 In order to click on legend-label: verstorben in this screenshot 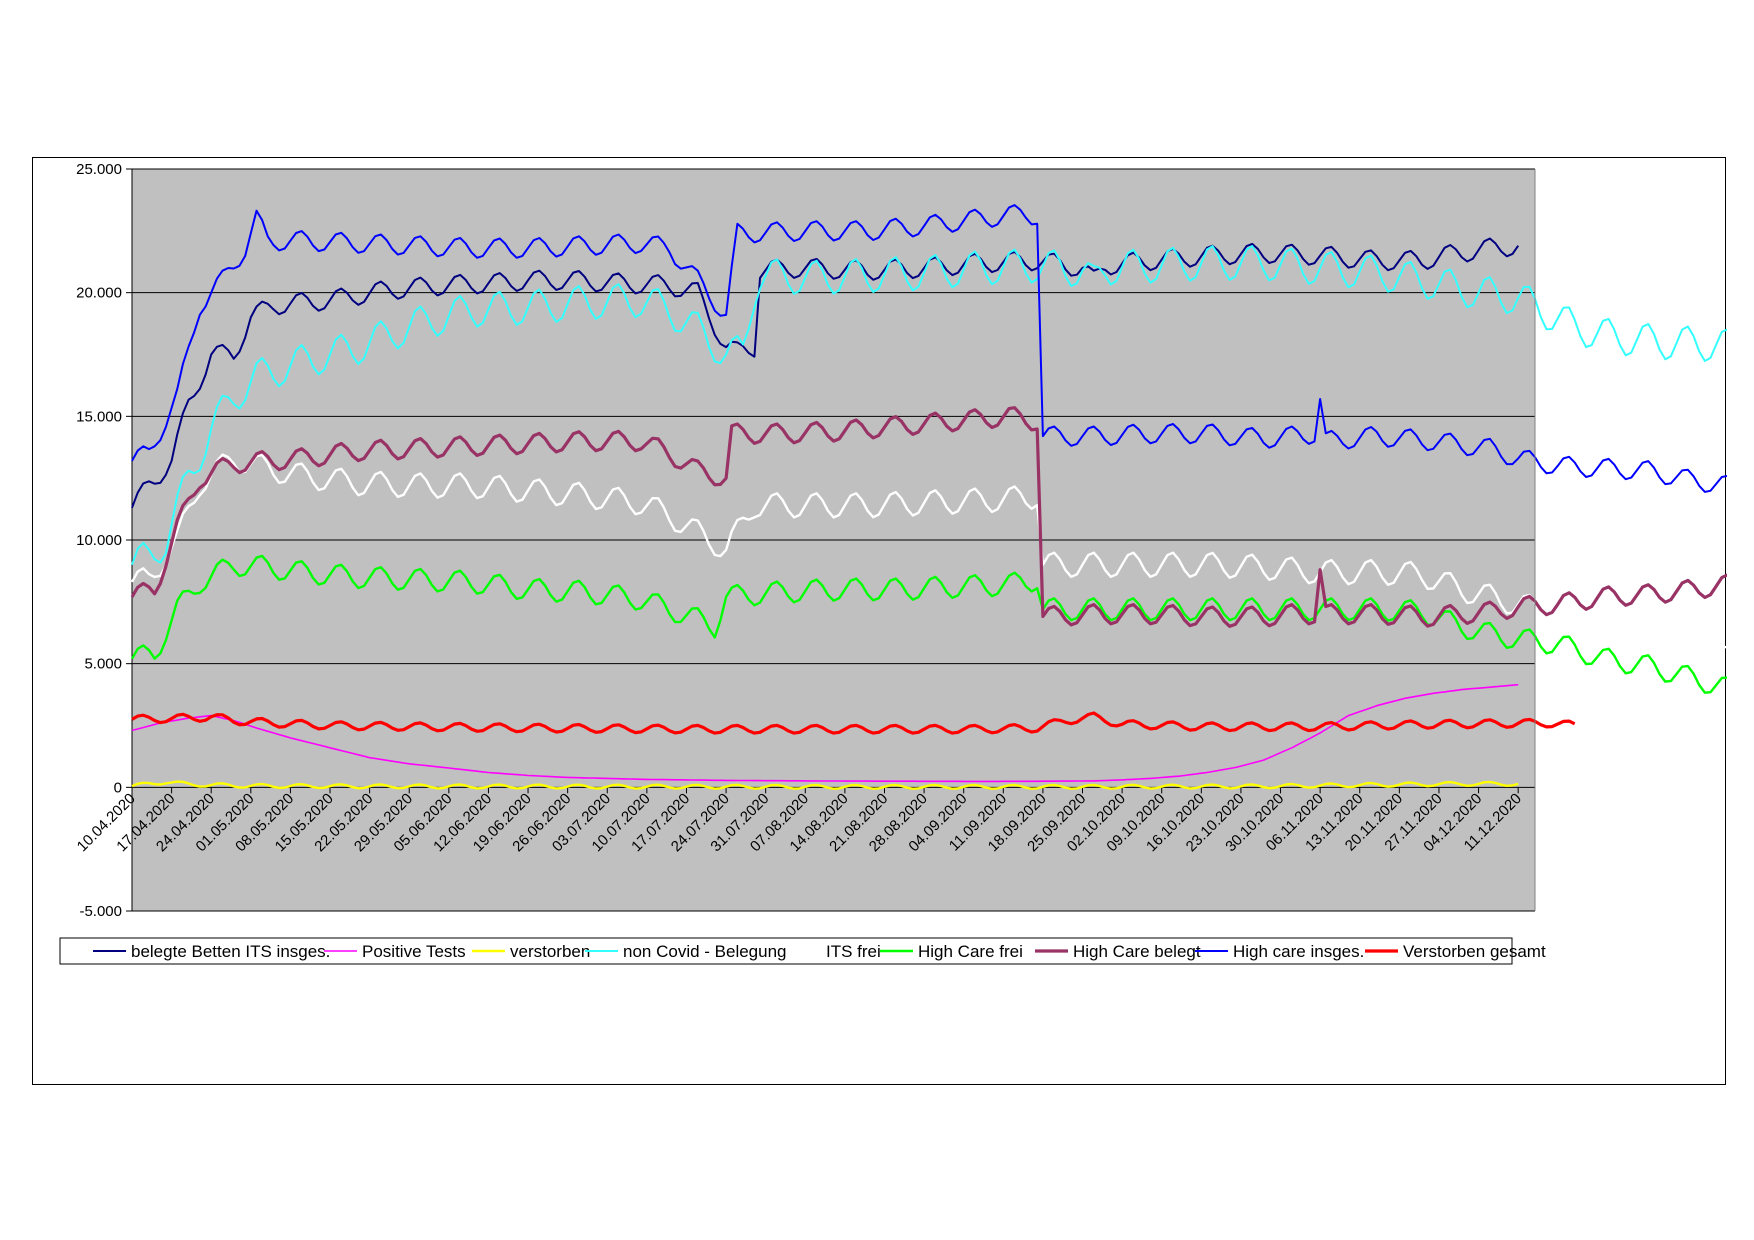, I will do `click(550, 951)`.